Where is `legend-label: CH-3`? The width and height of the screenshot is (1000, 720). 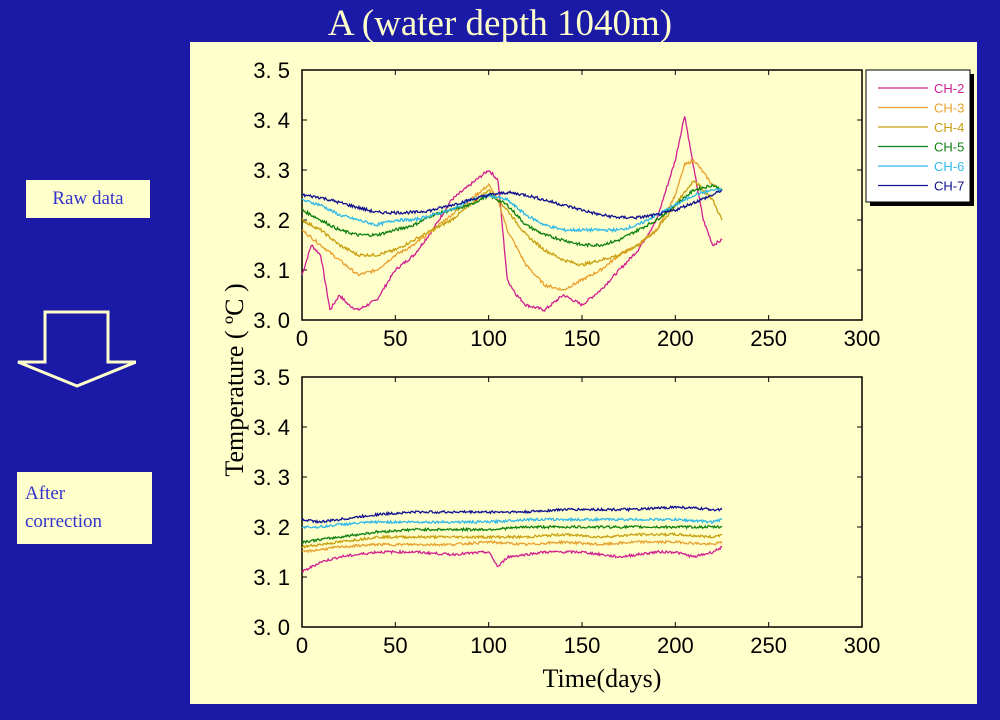 legend-label: CH-3 is located at coordinates (949, 108).